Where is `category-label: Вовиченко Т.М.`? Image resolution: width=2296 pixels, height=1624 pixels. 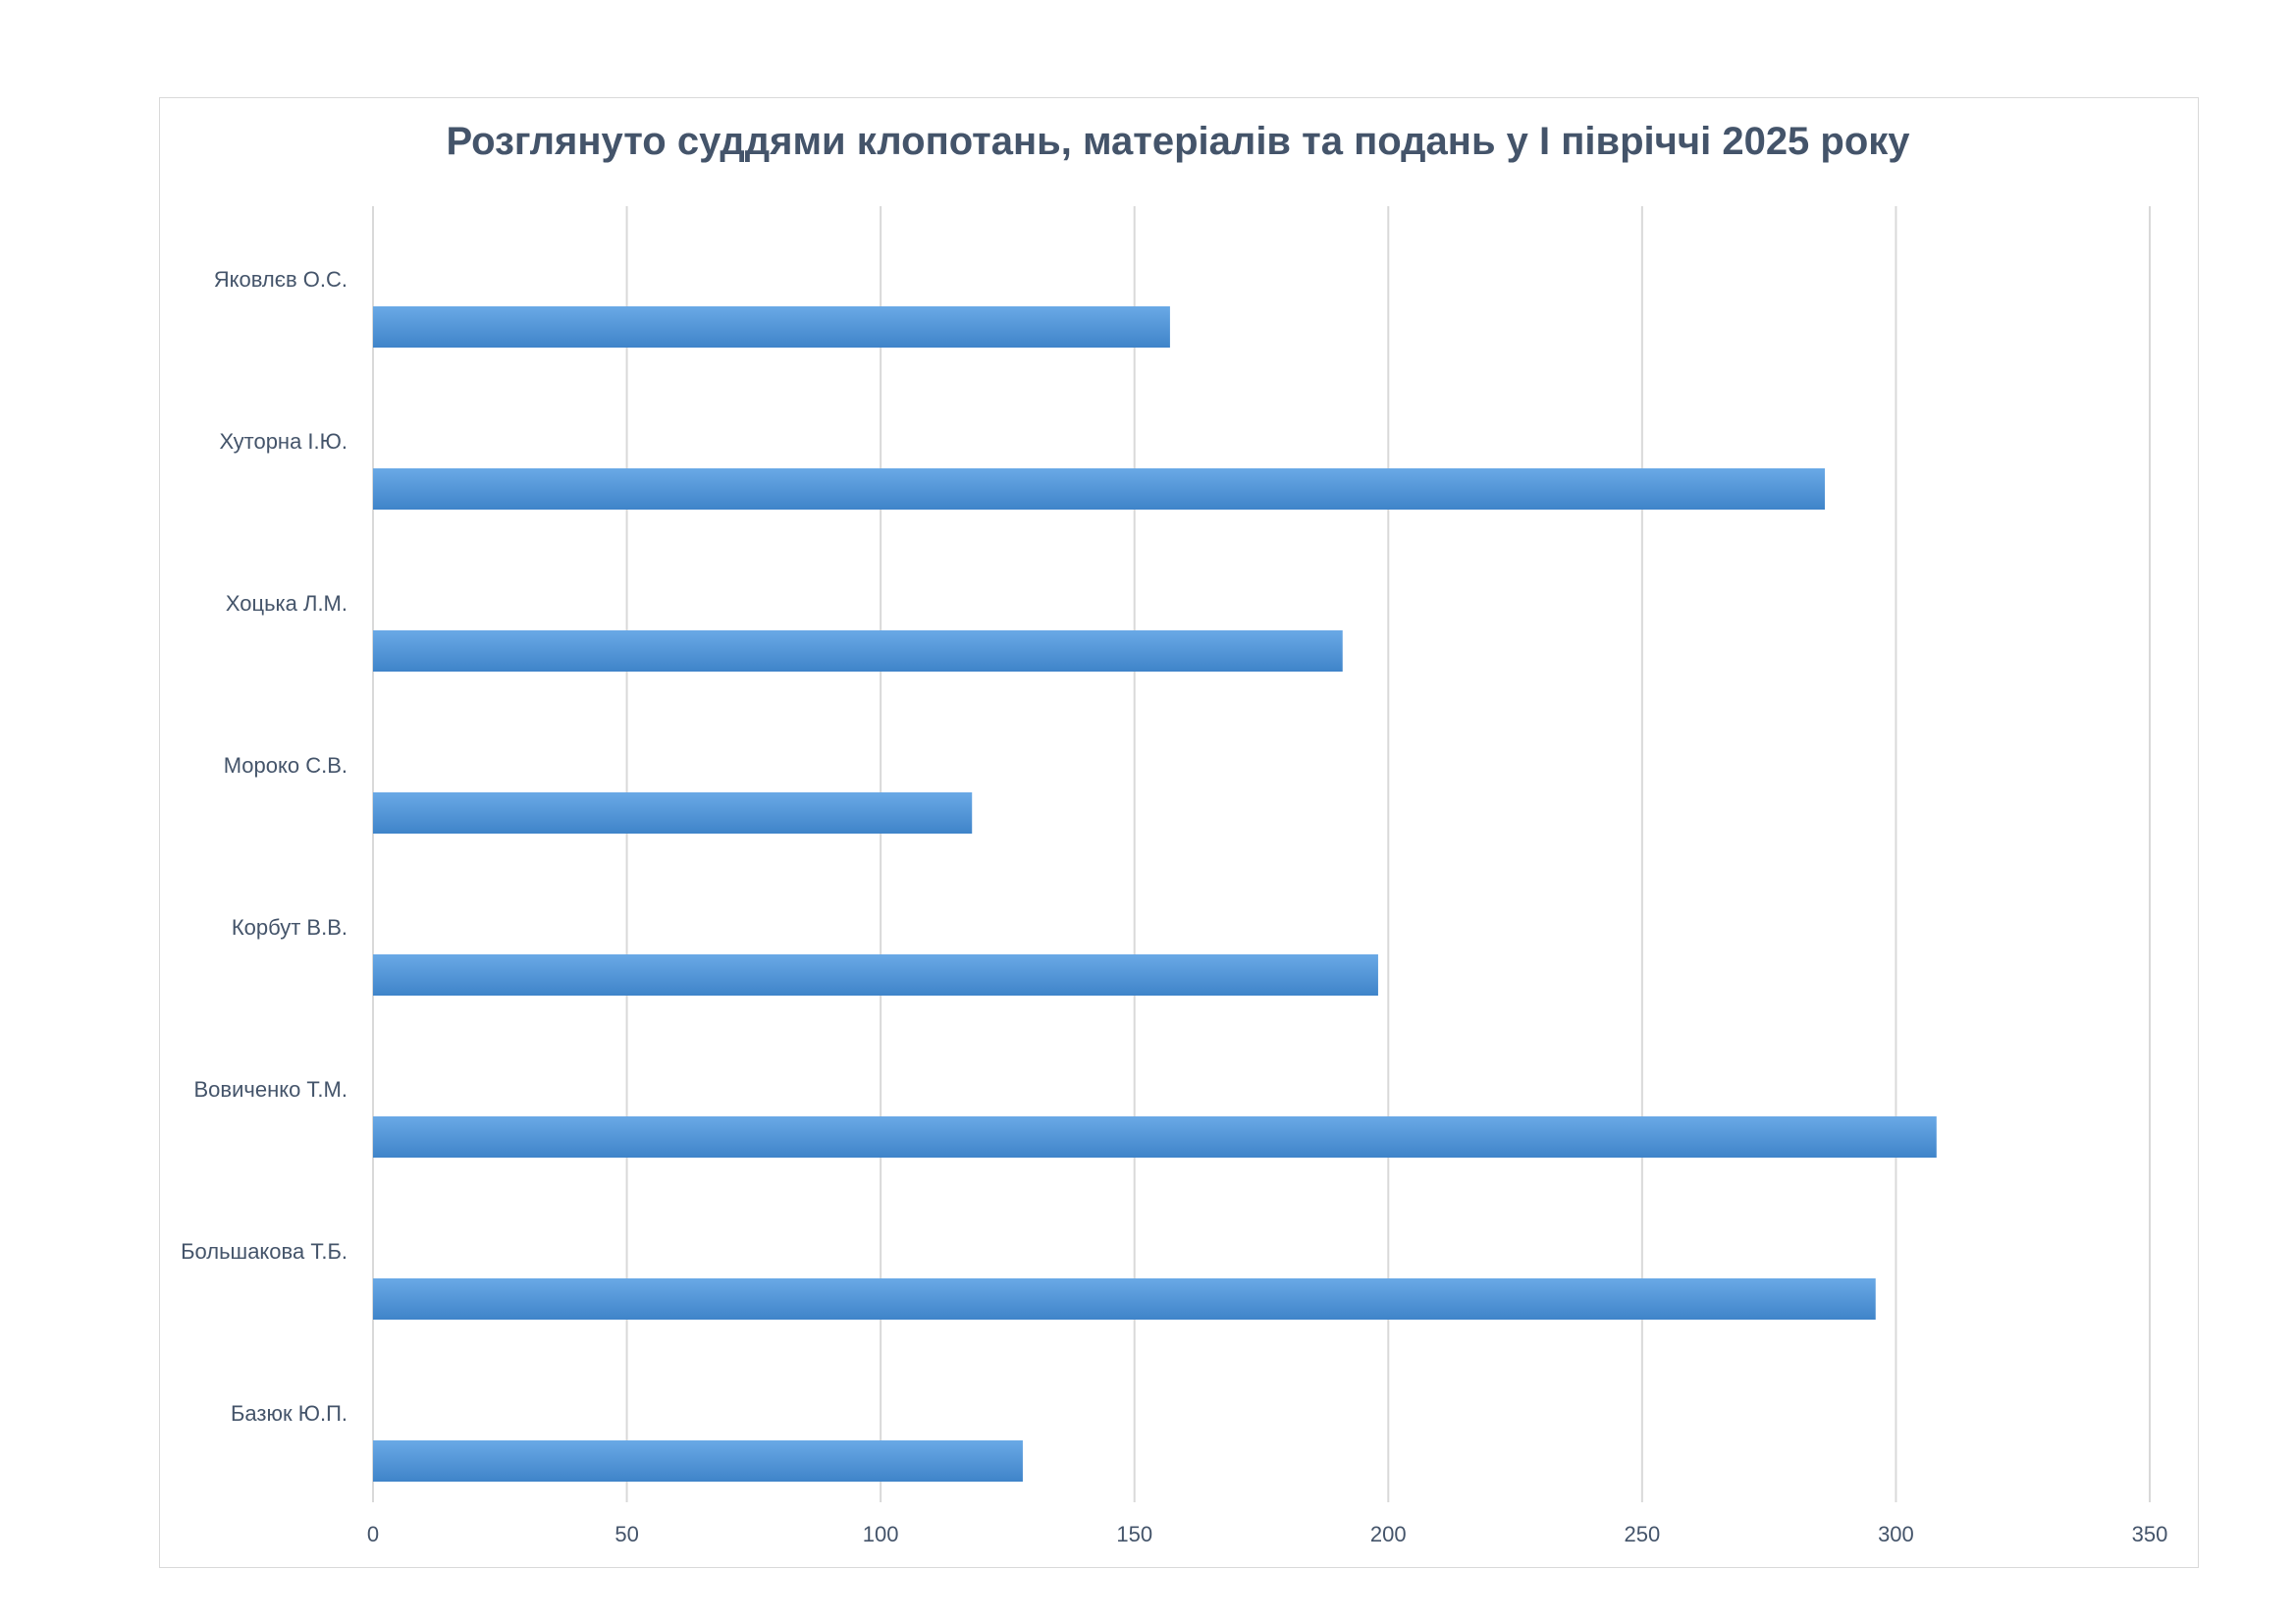
category-label: Вовиченко Т.М. is located at coordinates (270, 1089).